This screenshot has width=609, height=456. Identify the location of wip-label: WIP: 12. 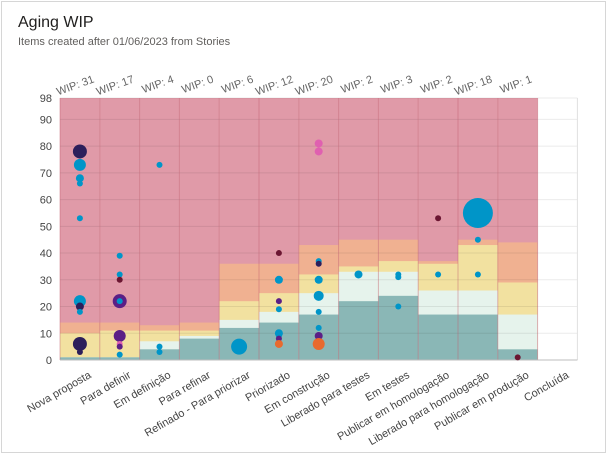
(274, 86).